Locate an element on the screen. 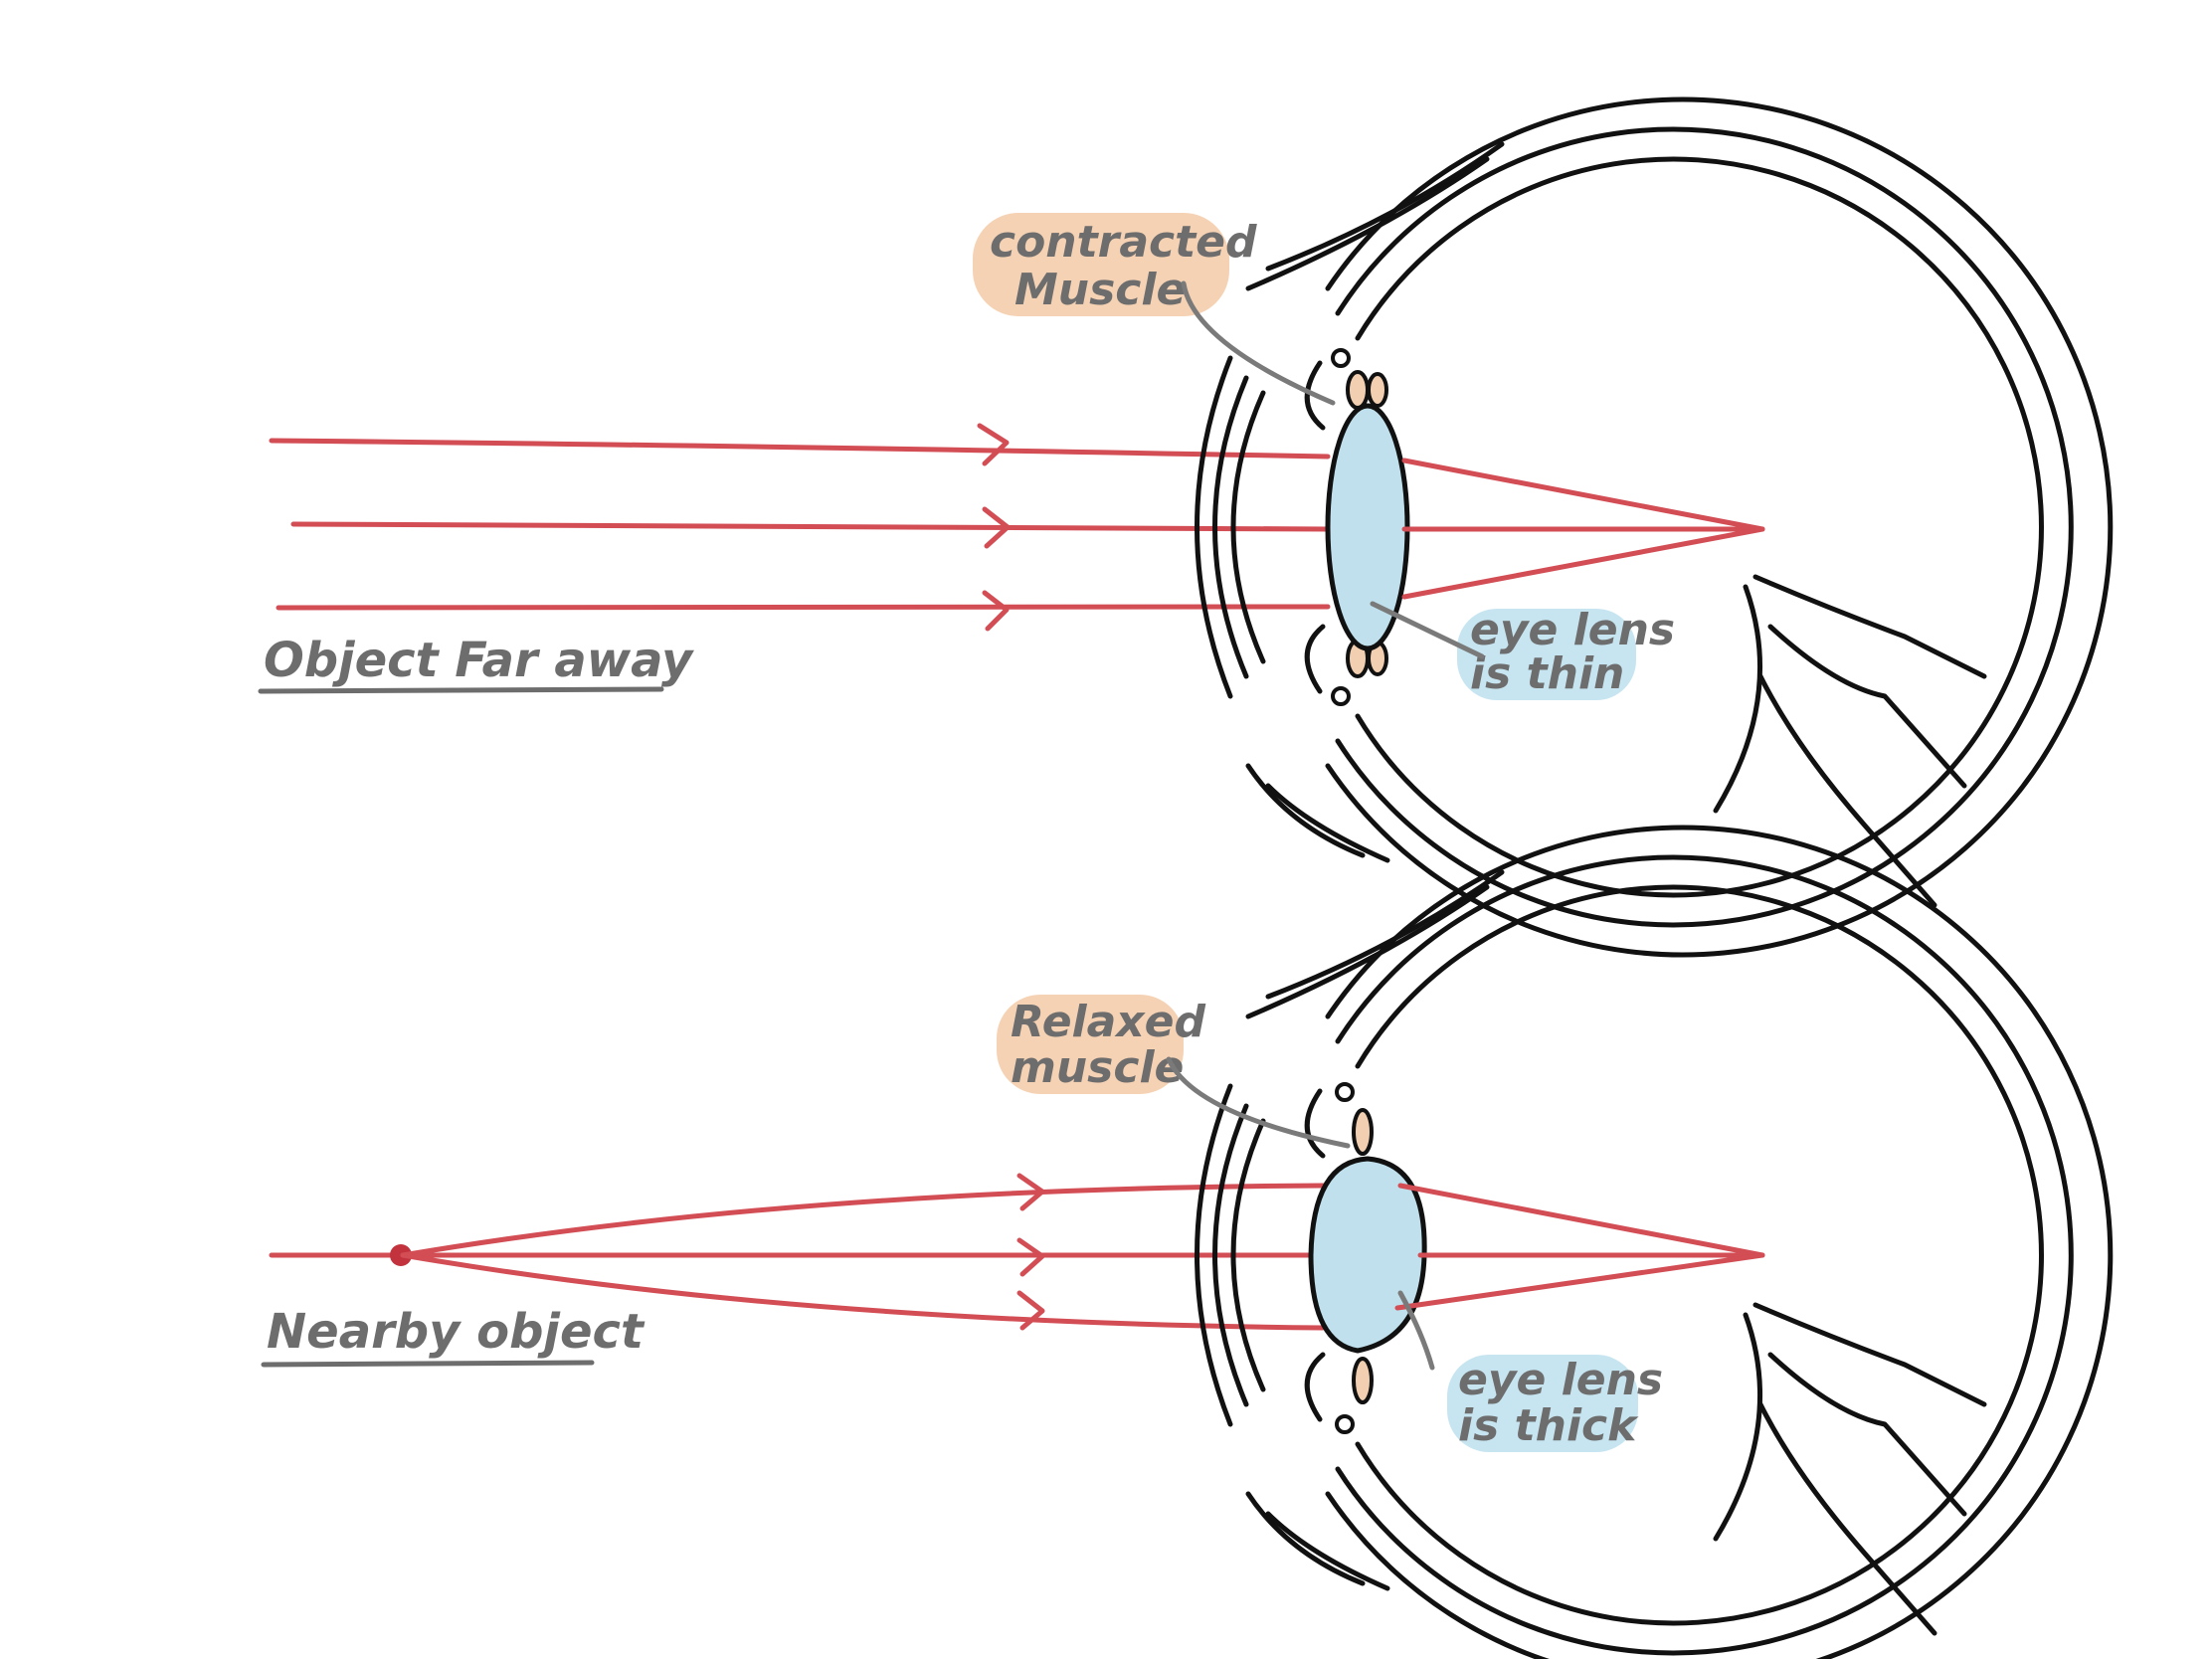  muscle-label-line1-bottom: Relaxed is located at coordinates (1108, 1022).